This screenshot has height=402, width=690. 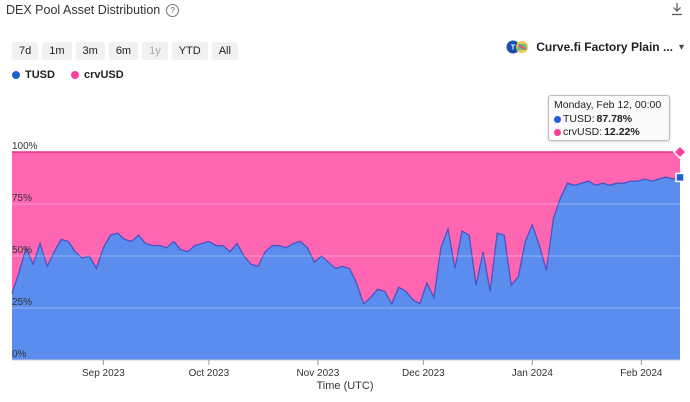 What do you see at coordinates (614, 118) in the screenshot?
I see `tooltip-tusd-value: 87.78%` at bounding box center [614, 118].